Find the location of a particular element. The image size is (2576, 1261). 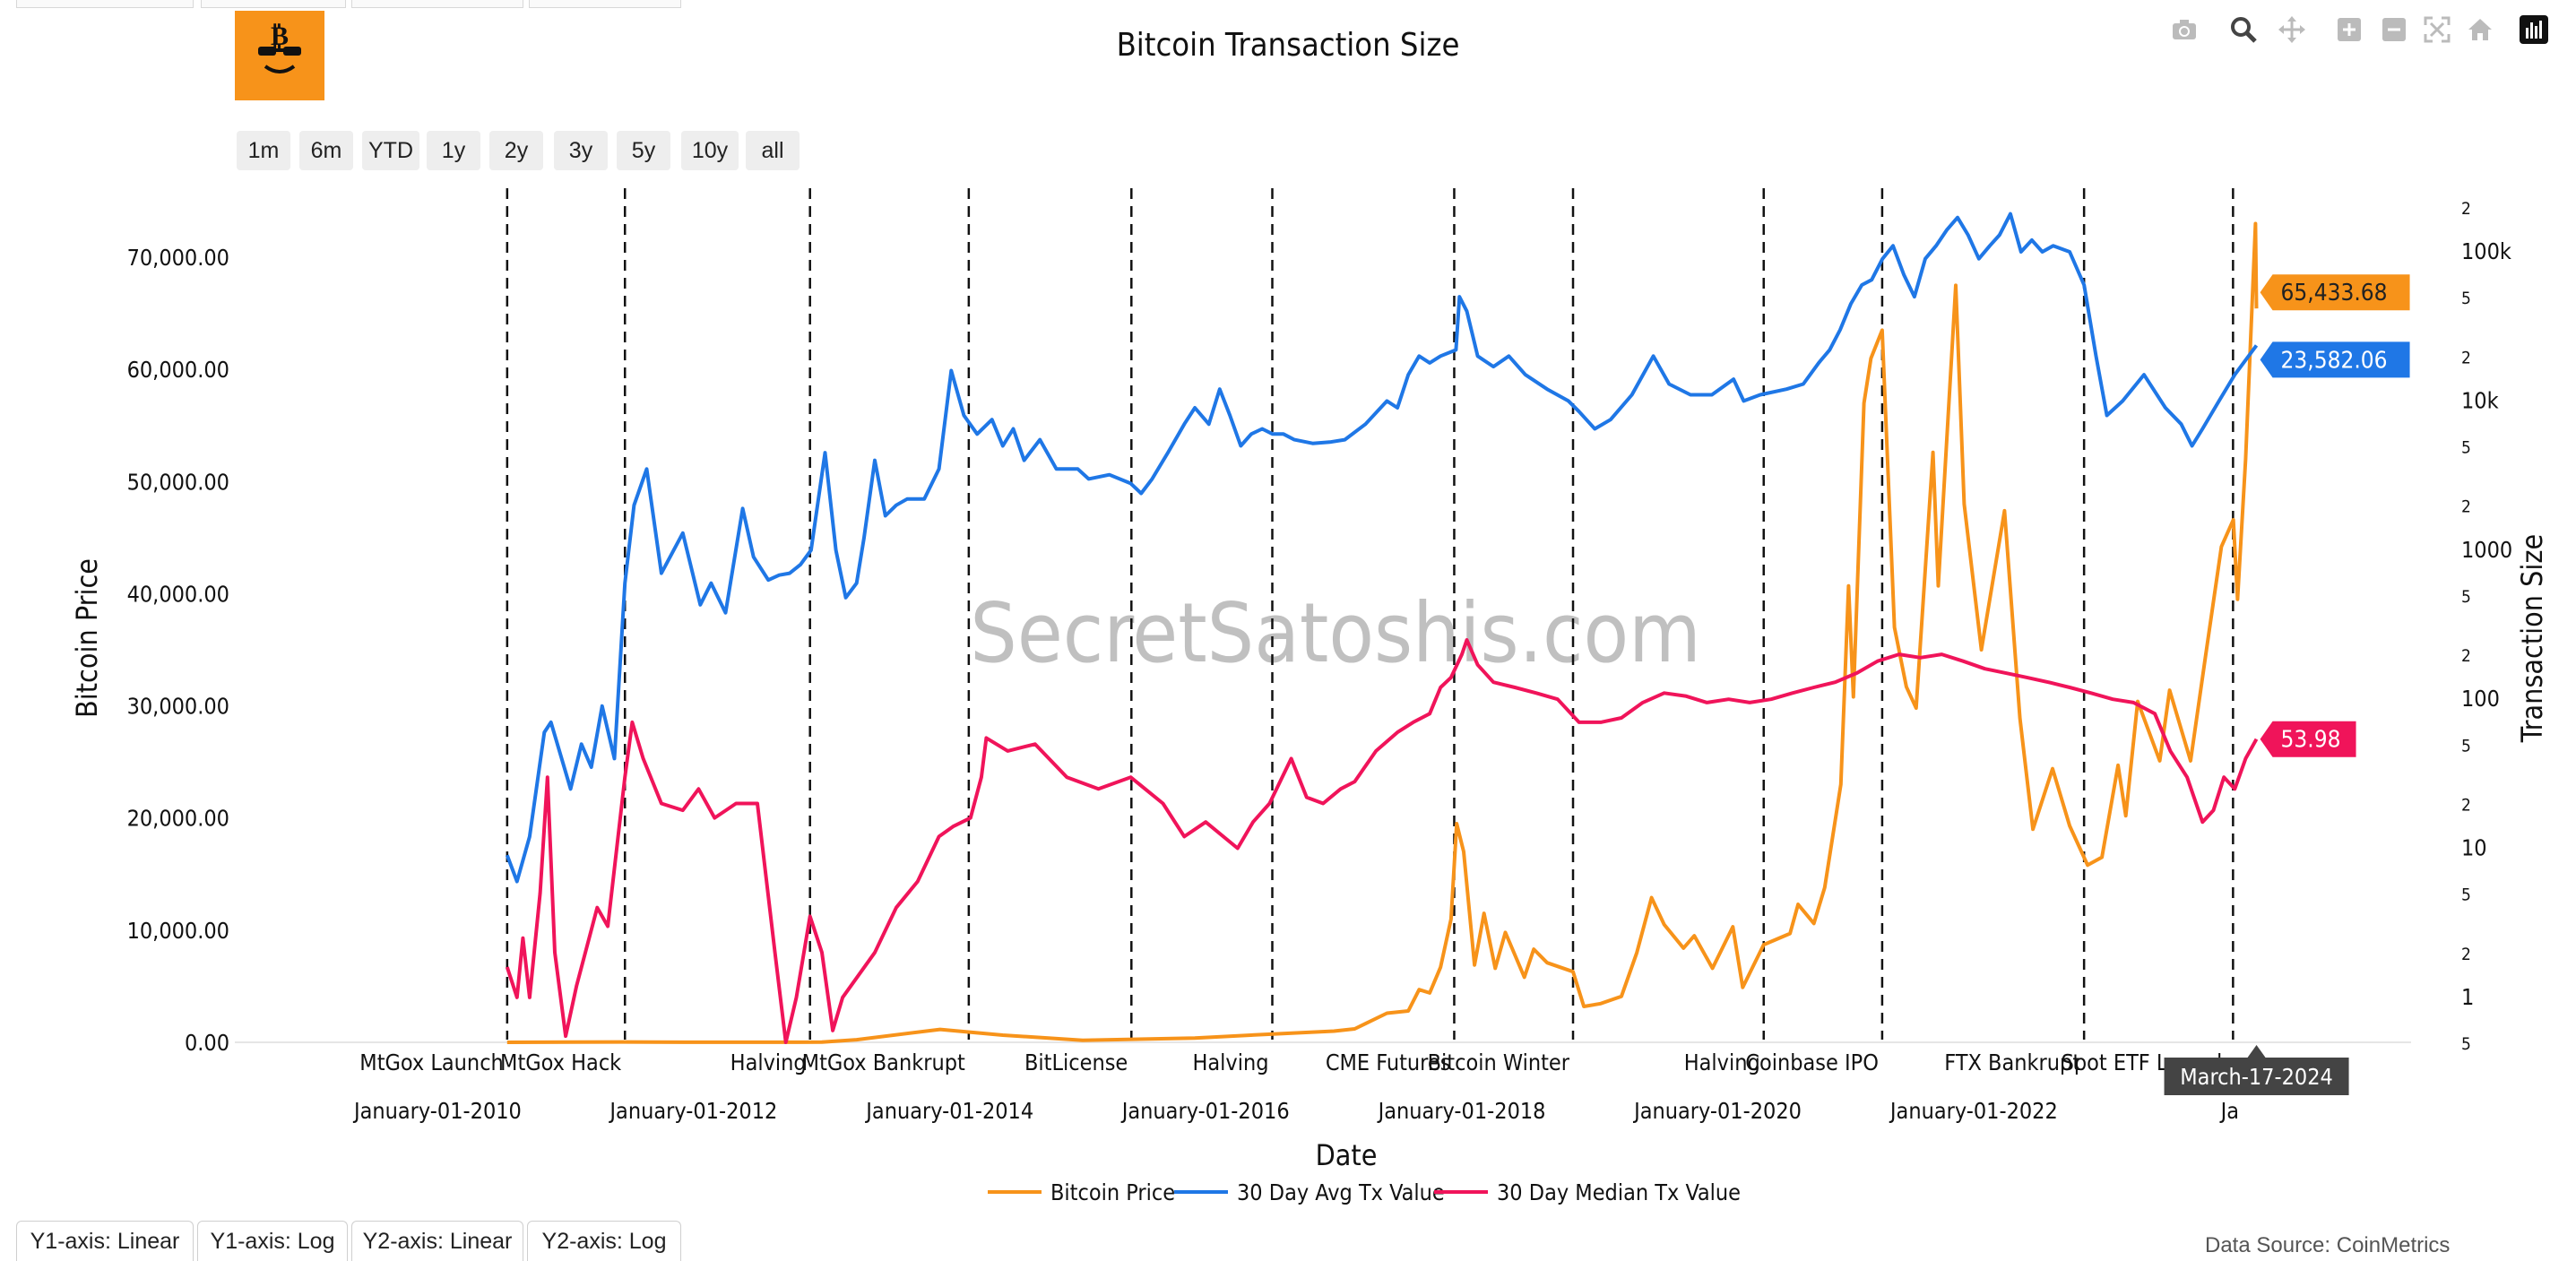

zoom-out-icon is located at coordinates (2394, 29).